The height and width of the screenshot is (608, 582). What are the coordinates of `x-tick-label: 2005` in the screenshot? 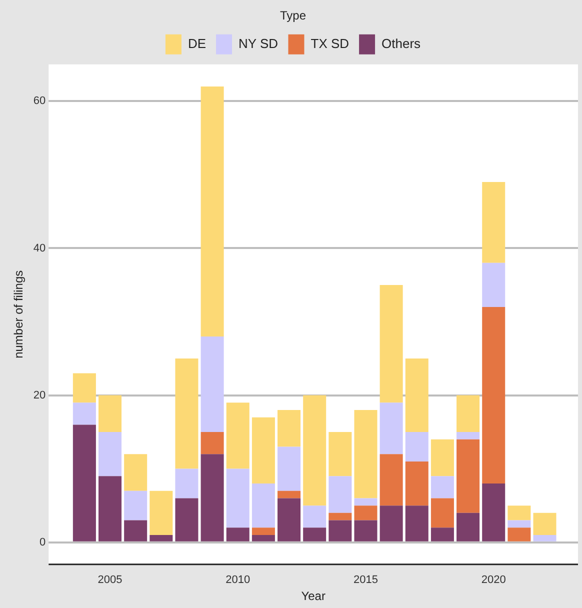 It's located at (110, 580).